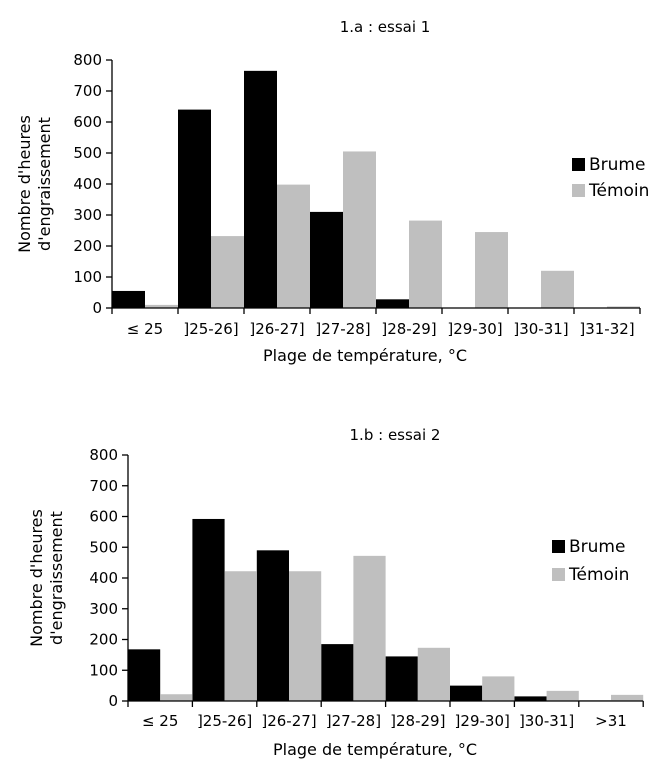 The image size is (664, 764). What do you see at coordinates (611, 721) in the screenshot?
I see `x-category-label: >31` at bounding box center [611, 721].